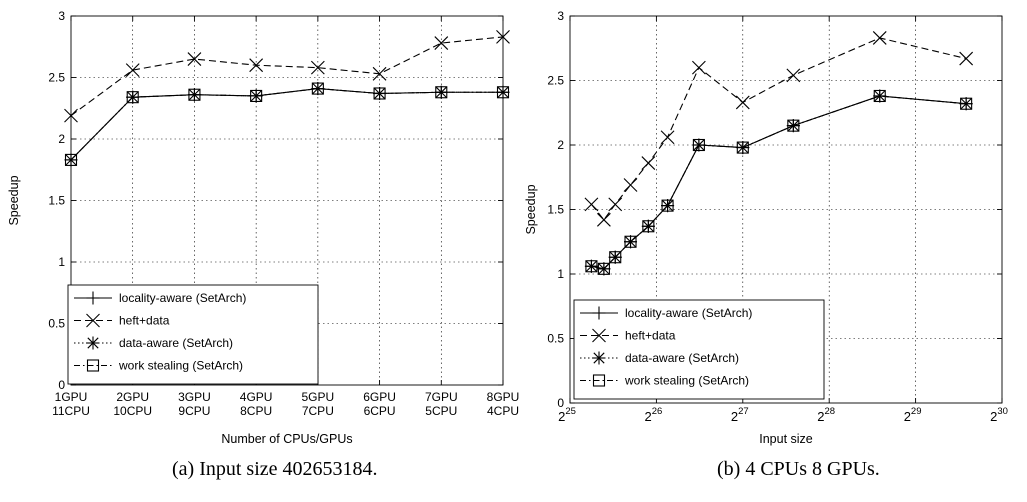  Describe the element at coordinates (380, 411) in the screenshot. I see `a-xtick-label: 6CPU` at that location.